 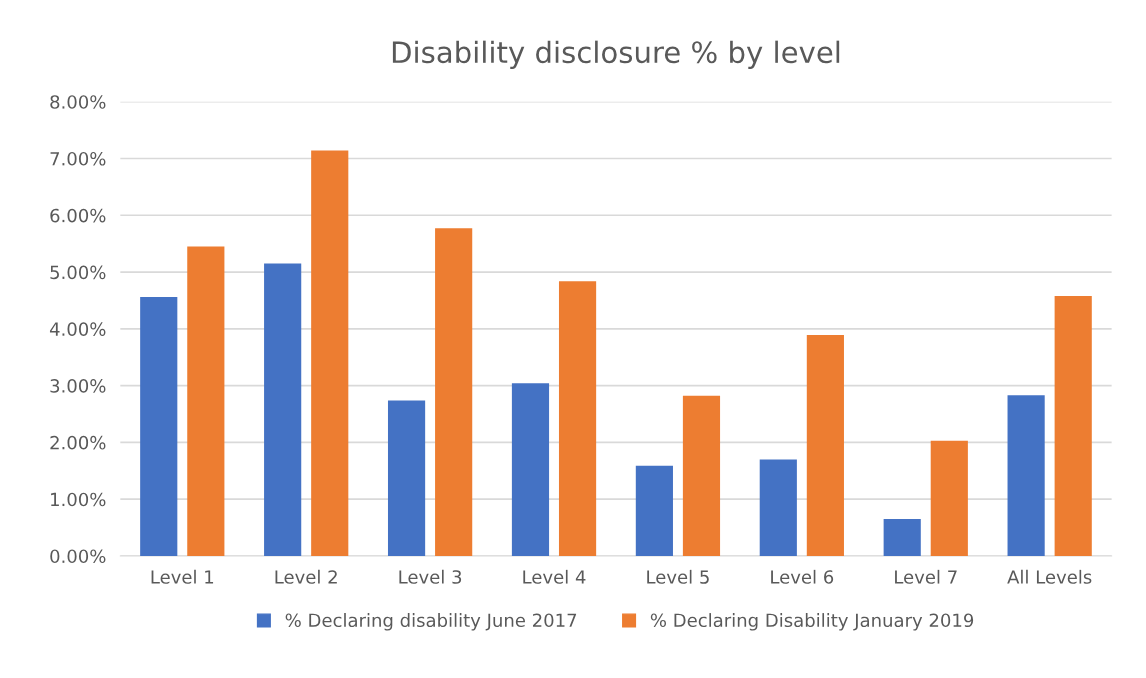 I want to click on y-tick-label: 8.00%, so click(x=78, y=102).